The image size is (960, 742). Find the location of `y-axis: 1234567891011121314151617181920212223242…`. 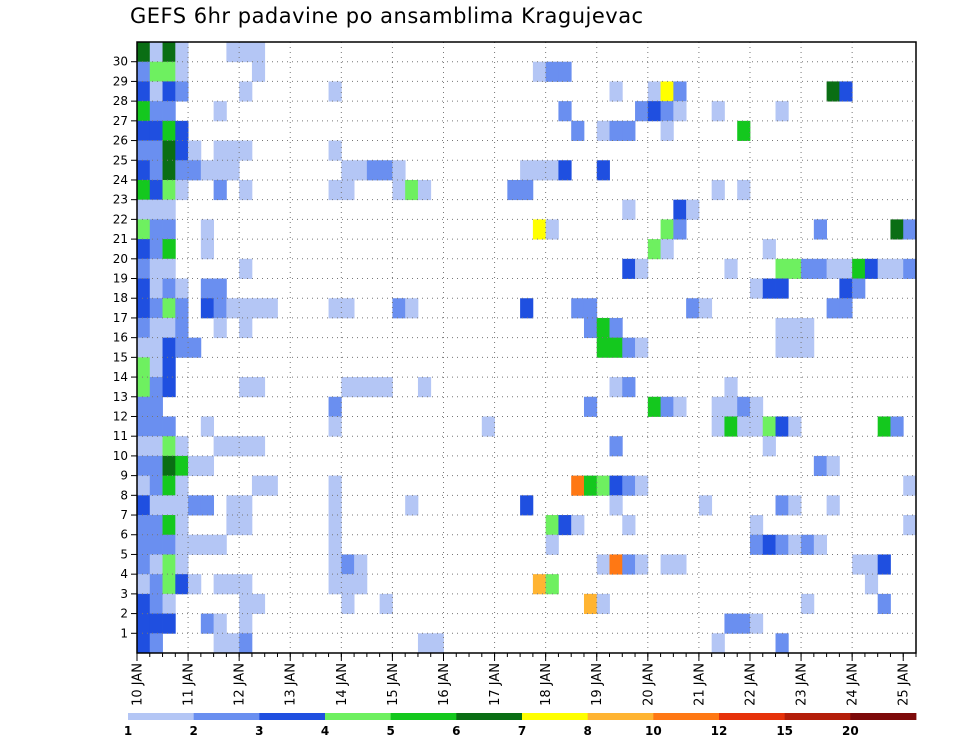

y-axis: 1234567891011121314151617181920212223242… is located at coordinates (125, 347).